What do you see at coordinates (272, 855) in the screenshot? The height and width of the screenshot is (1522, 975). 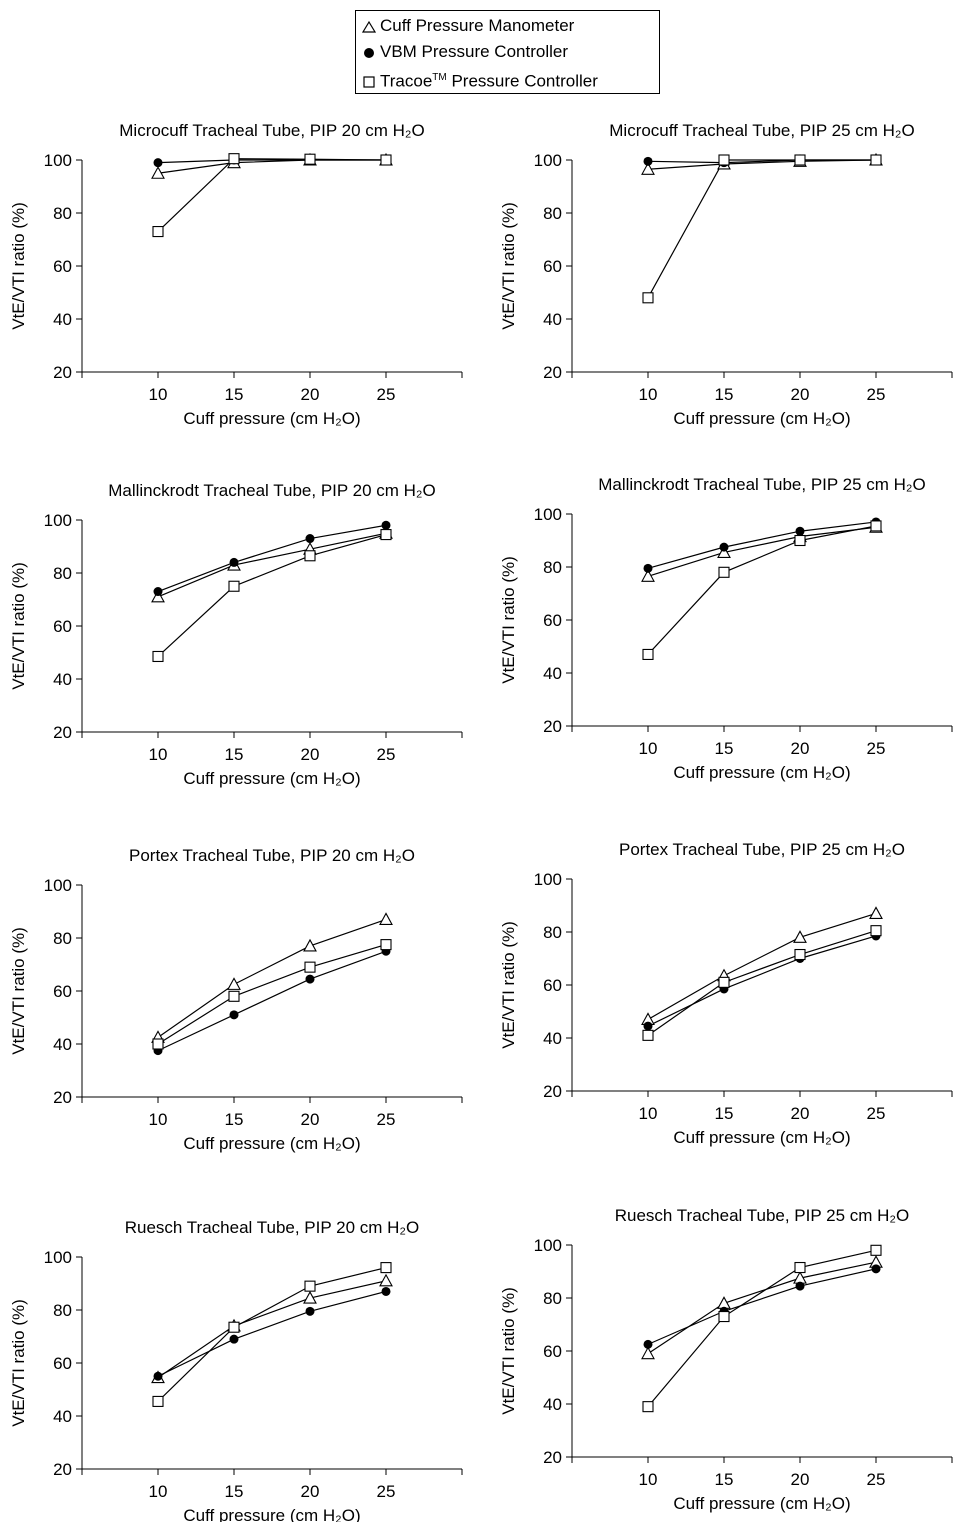 I see `chart-title: Portex Tracheal Tube, PIP 20 cm H₂O` at bounding box center [272, 855].